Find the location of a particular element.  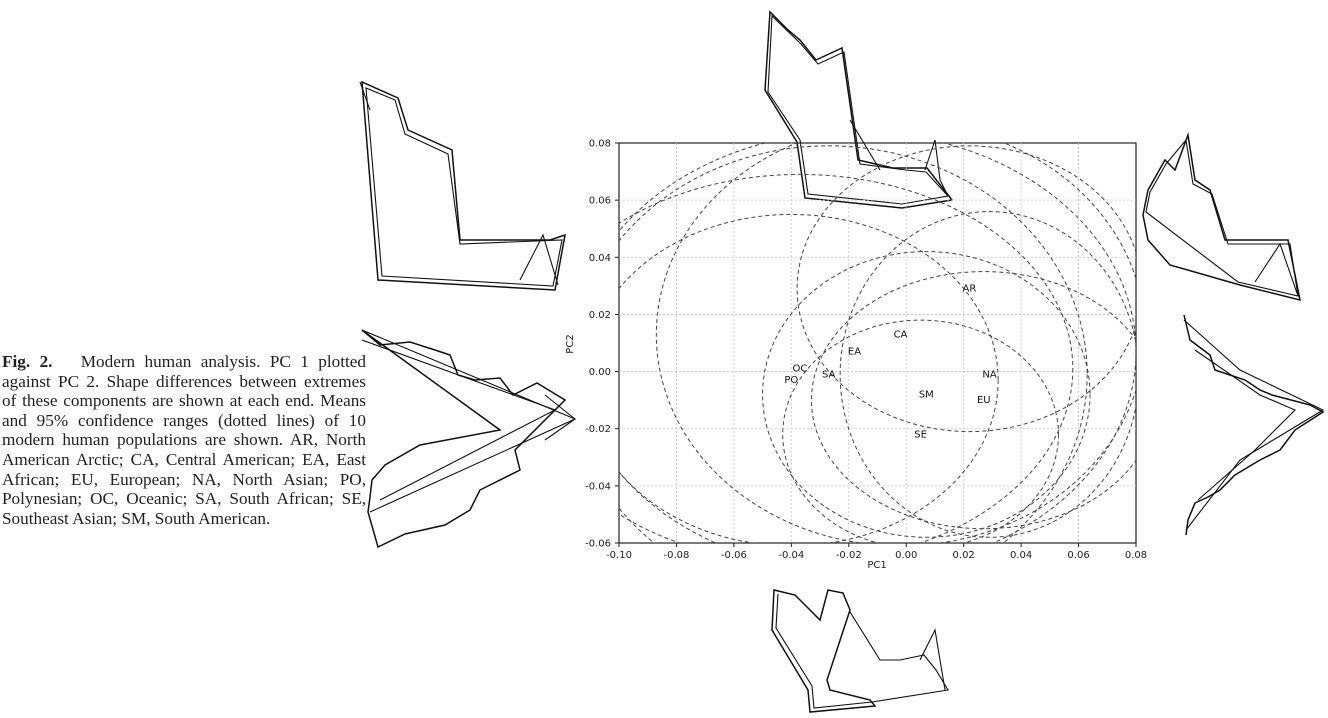

y-tick-label: 0.06 is located at coordinates (600, 201).